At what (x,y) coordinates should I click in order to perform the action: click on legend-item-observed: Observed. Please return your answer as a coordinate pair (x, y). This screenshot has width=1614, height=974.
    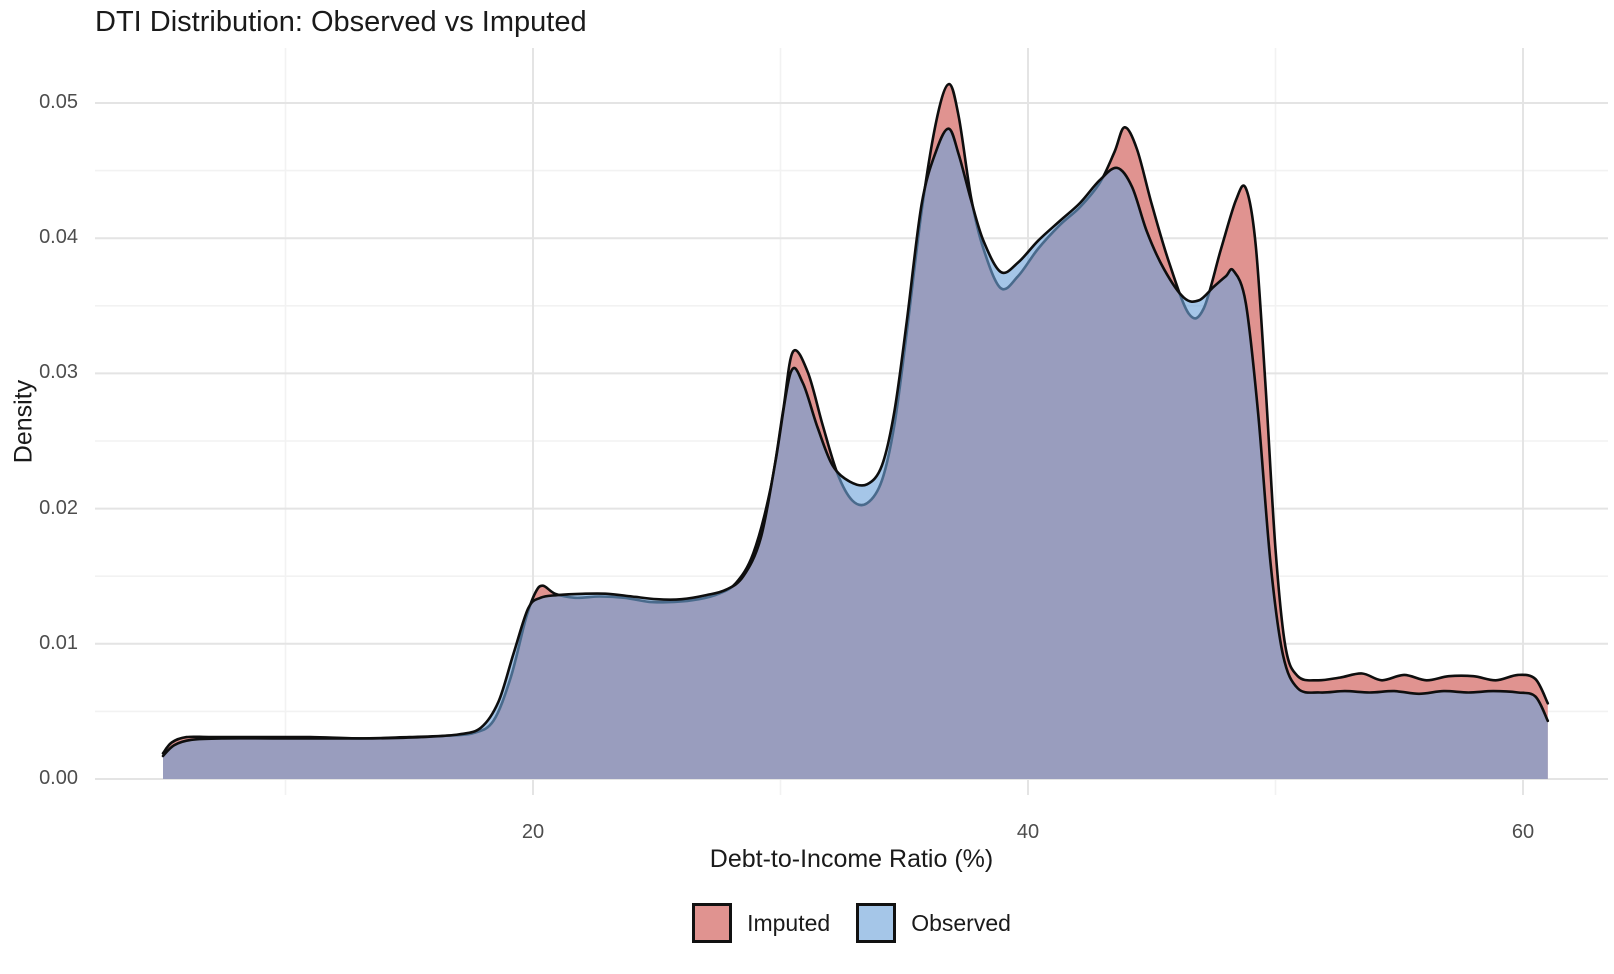
    Looking at the image, I should click on (933, 923).